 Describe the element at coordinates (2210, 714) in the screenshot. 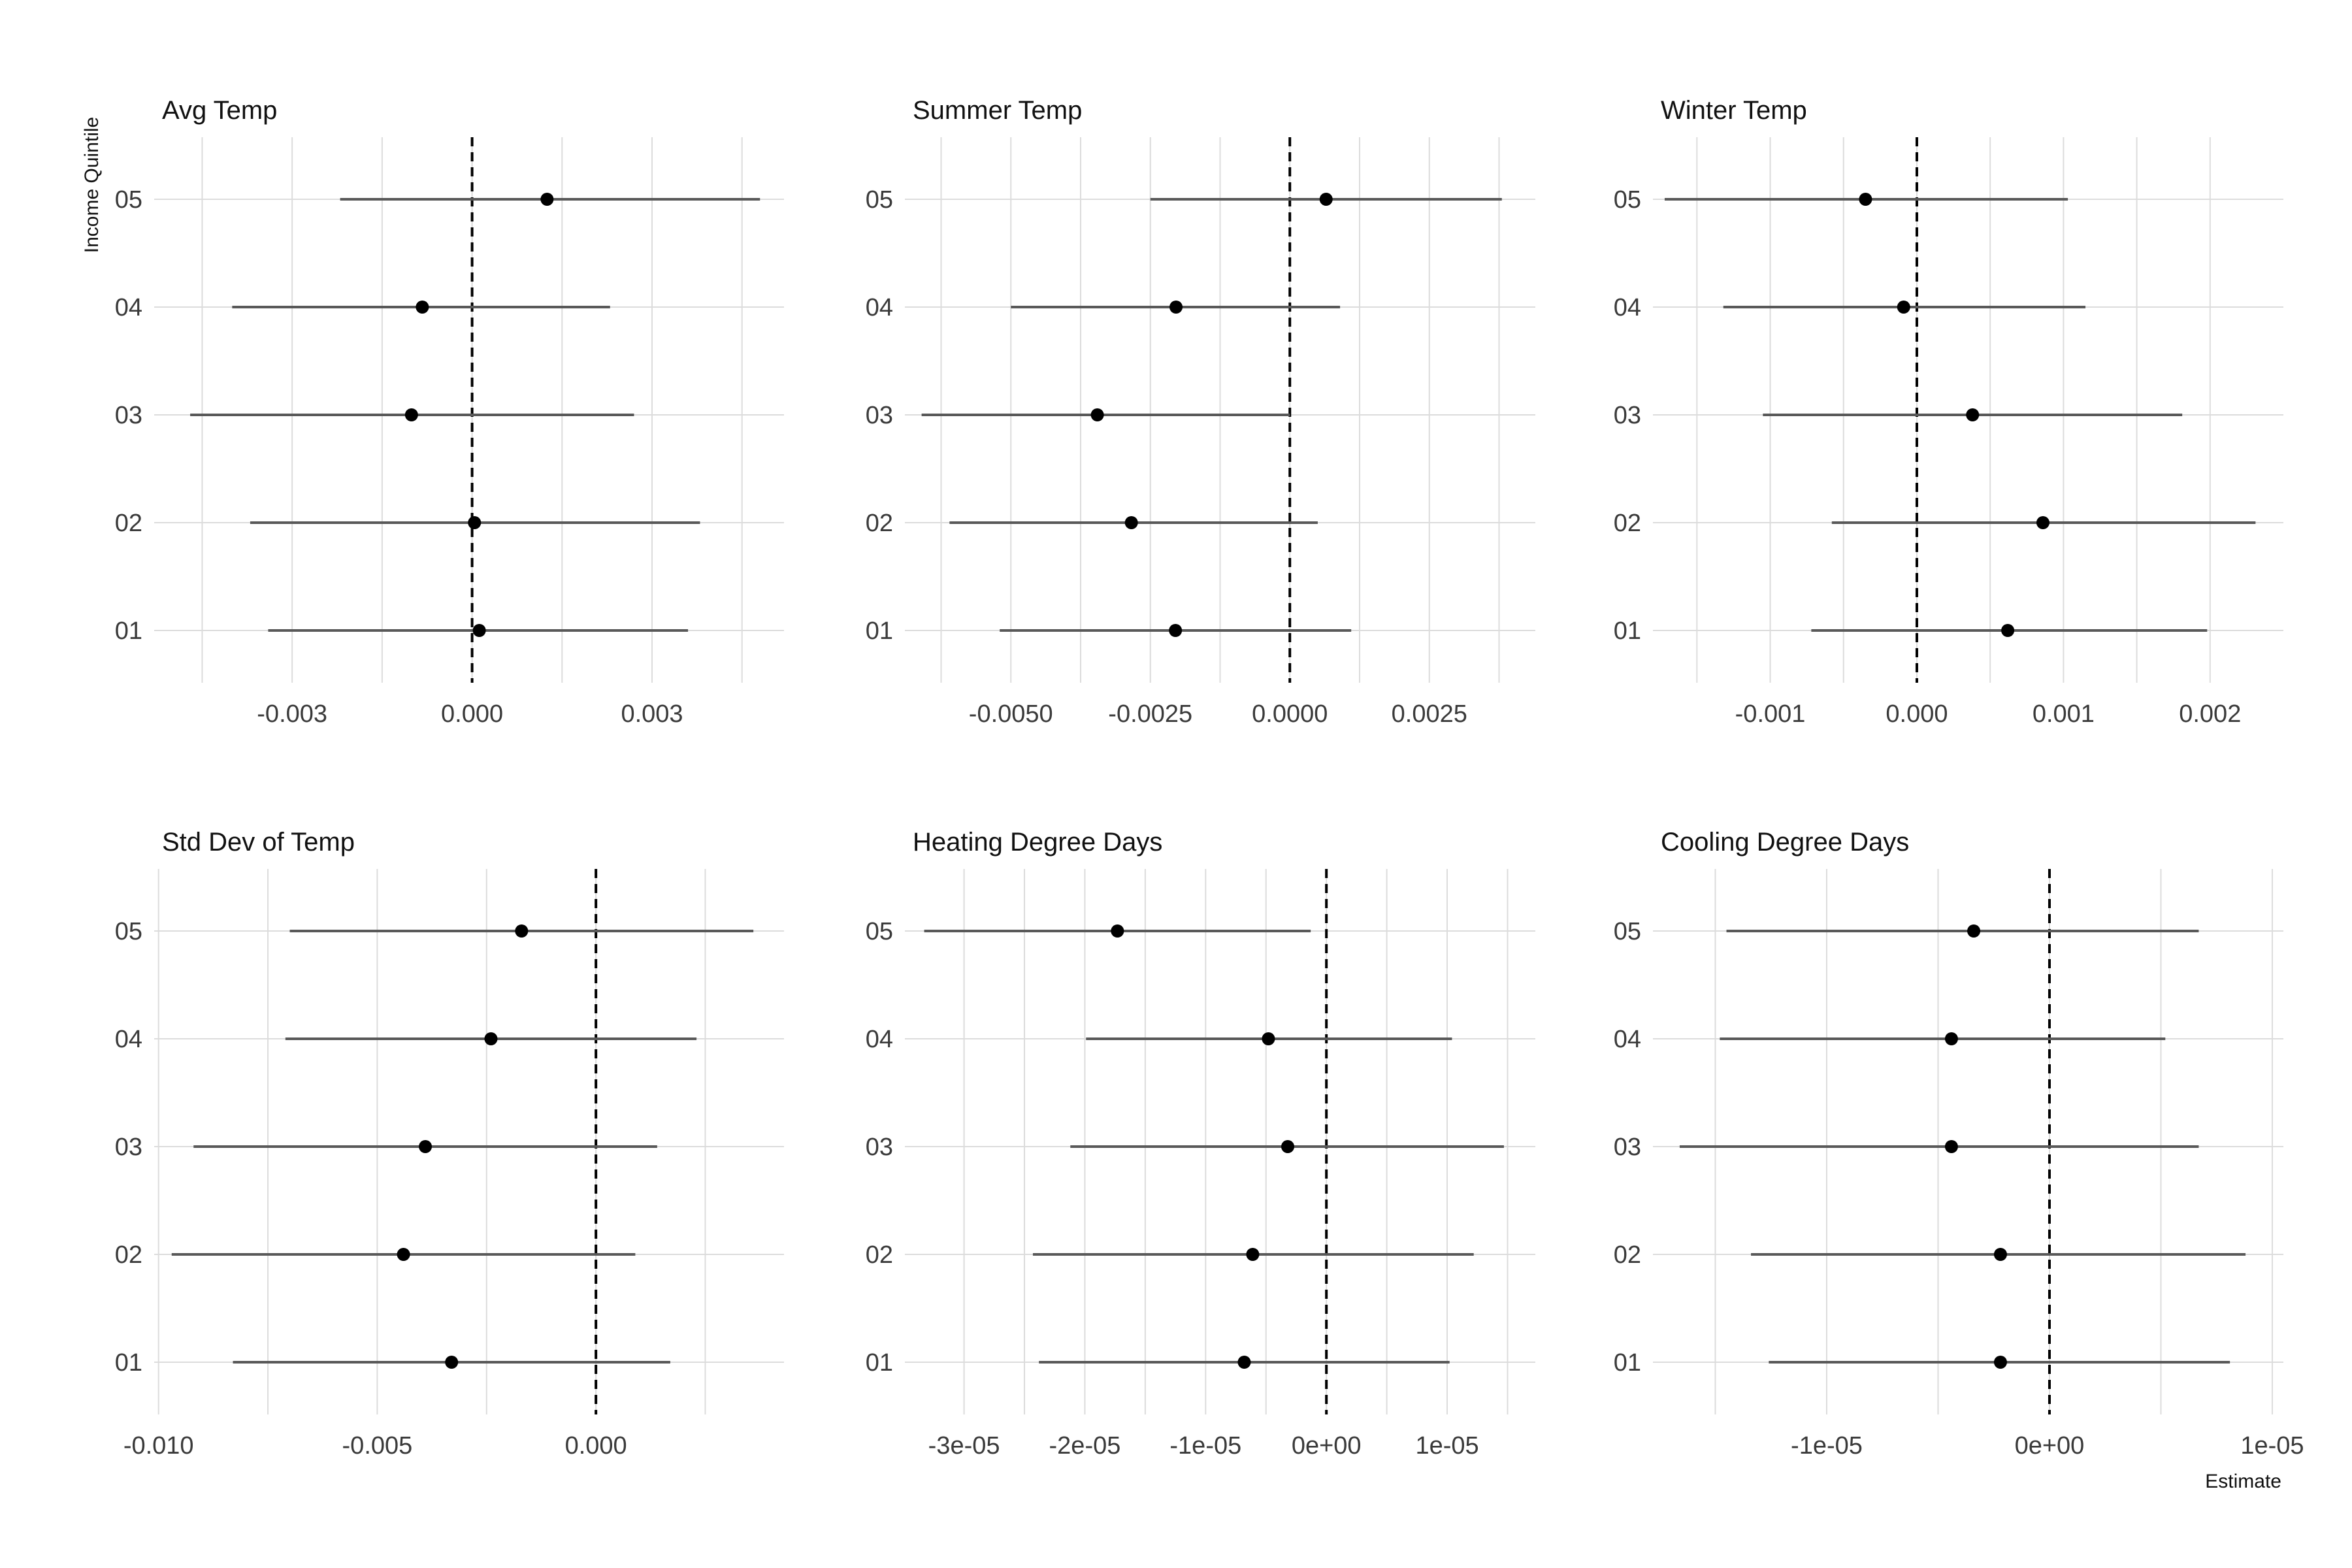

I see `x-tick-label: 0.002` at that location.